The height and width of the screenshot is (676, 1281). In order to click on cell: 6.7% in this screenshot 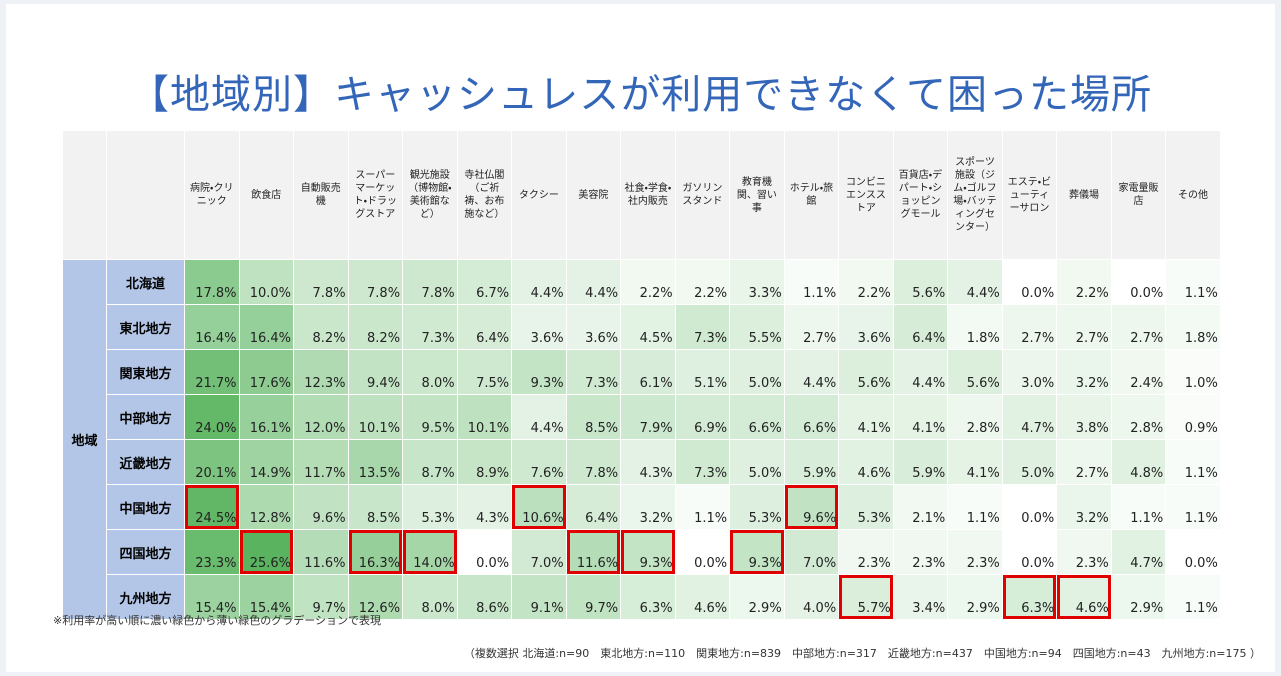, I will do `click(484, 282)`.